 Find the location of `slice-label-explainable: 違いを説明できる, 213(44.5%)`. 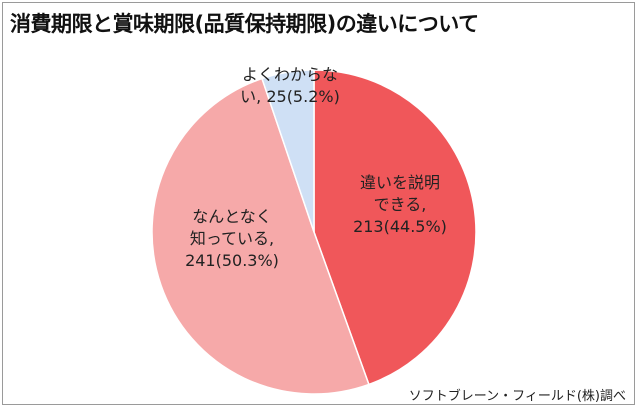

slice-label-explainable: 違いを説明できる, 213(44.5%) is located at coordinates (400, 204).